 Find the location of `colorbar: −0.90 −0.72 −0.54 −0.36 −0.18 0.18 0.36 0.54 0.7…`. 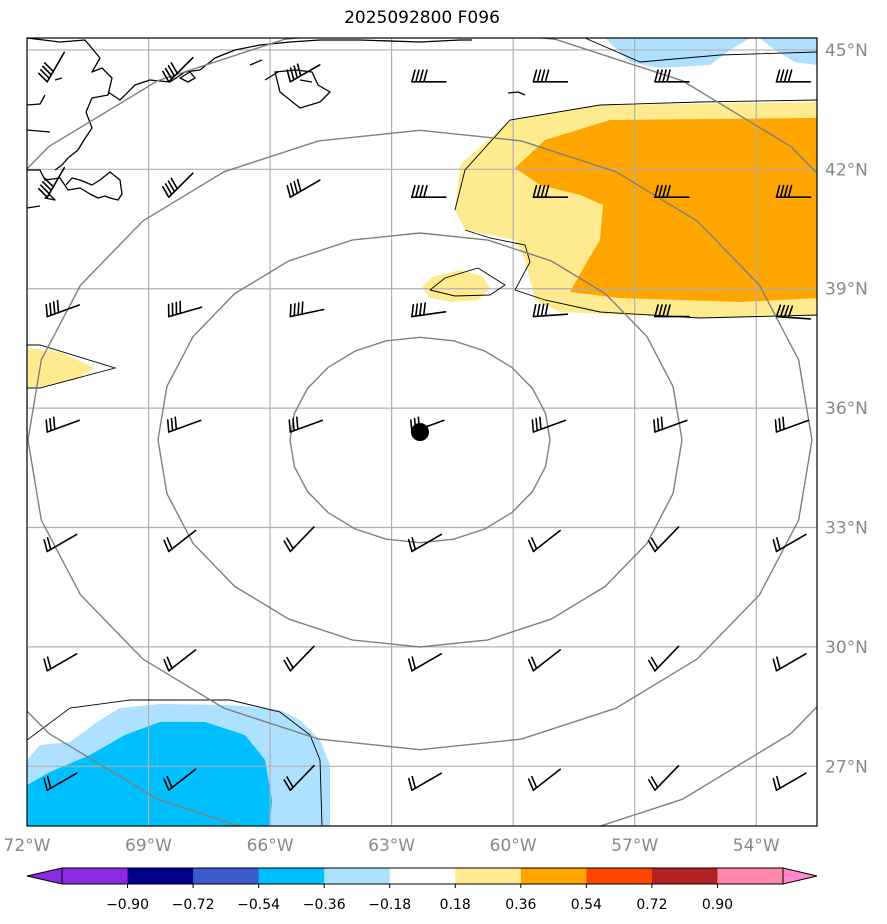

colorbar: −0.90 −0.72 −0.54 −0.36 −0.18 0.18 0.36 0.54 0.7… is located at coordinates (422, 890).